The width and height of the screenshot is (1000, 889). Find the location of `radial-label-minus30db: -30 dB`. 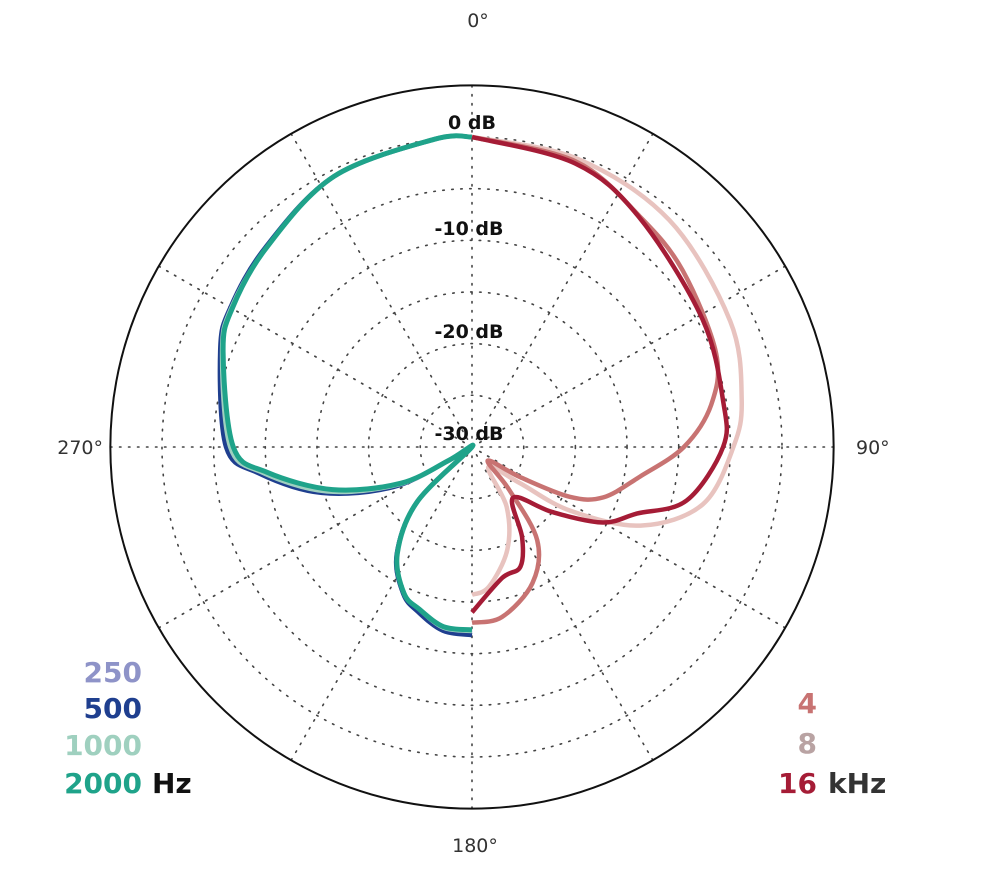

radial-label-minus30db: -30 dB is located at coordinates (468, 434).